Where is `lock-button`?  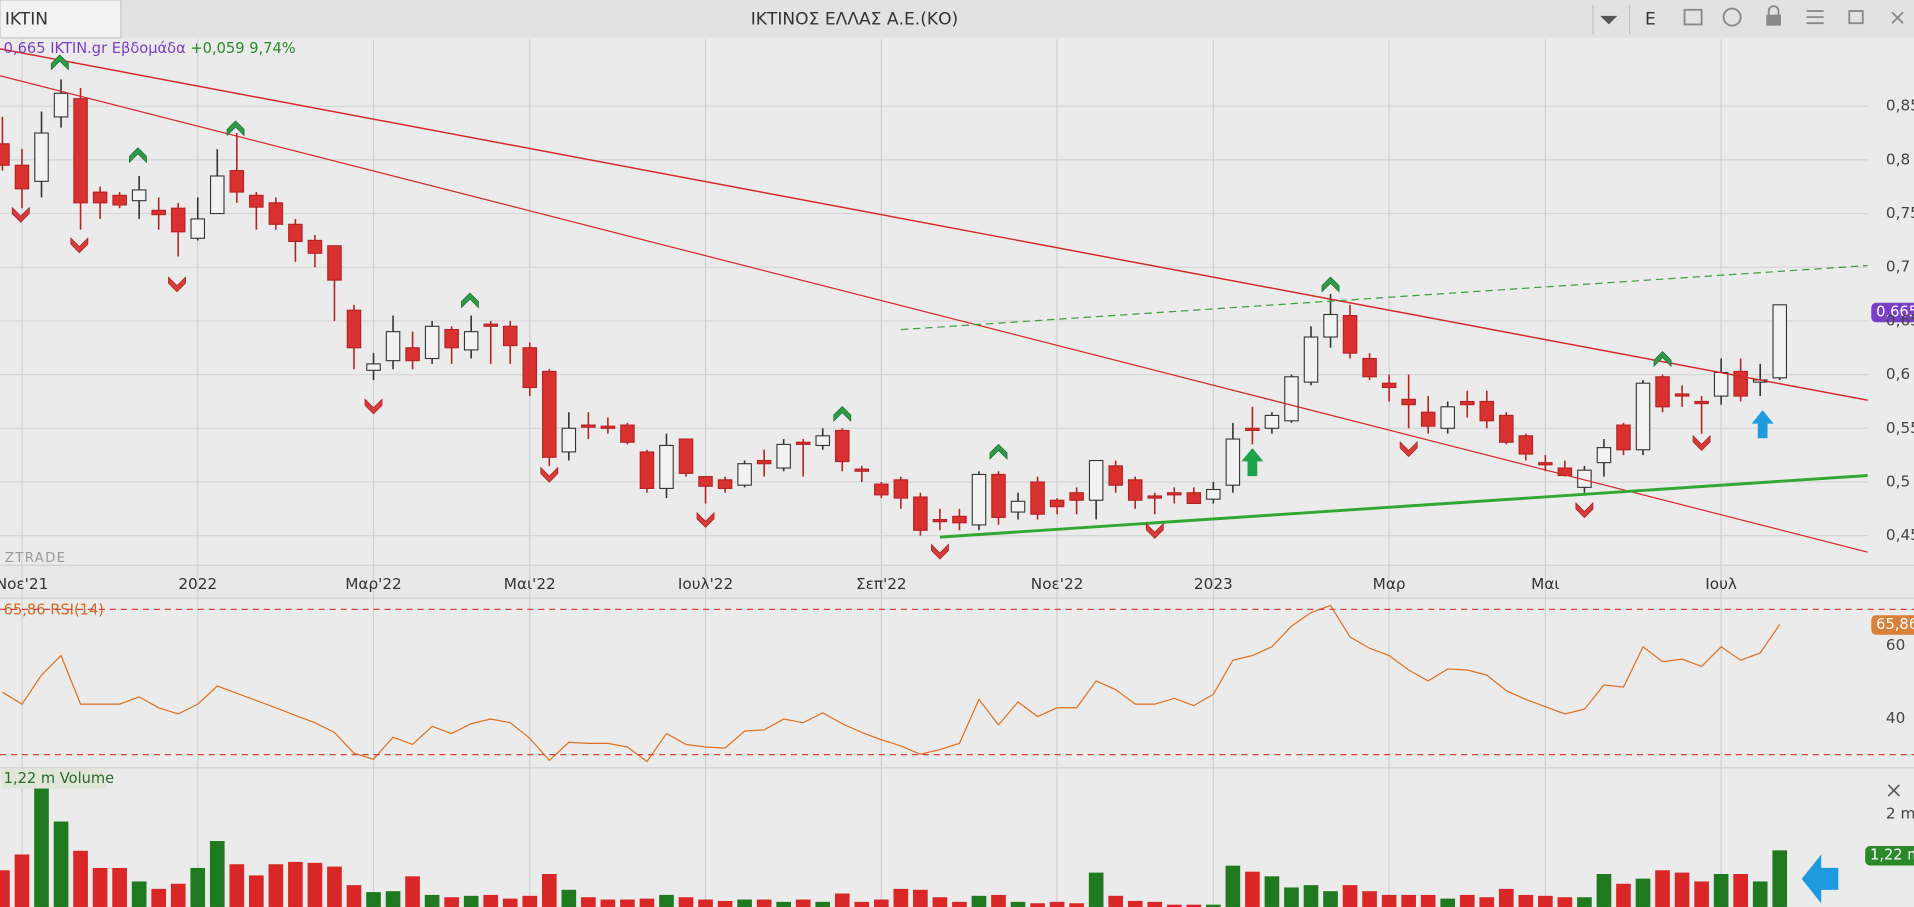
lock-button is located at coordinates (1773, 20).